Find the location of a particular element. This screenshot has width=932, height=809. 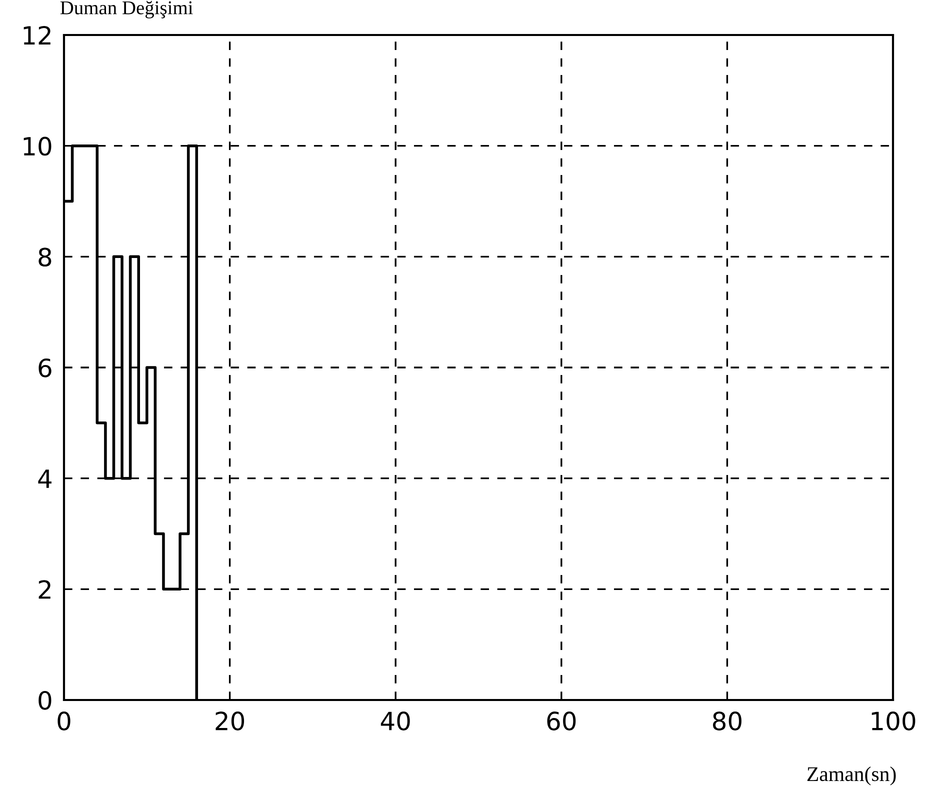

y-tick-label: 4 is located at coordinates (45, 479).